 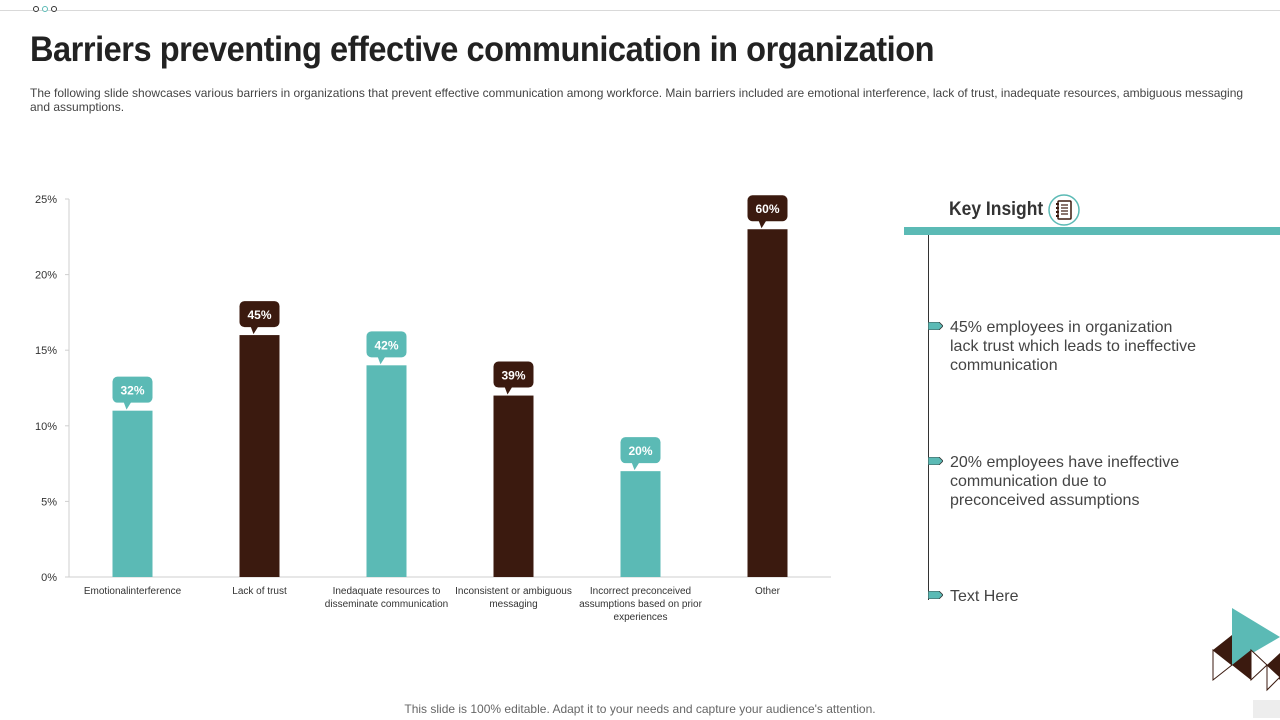 What do you see at coordinates (1246, 663) in the screenshot?
I see `decorative-triangles-icon` at bounding box center [1246, 663].